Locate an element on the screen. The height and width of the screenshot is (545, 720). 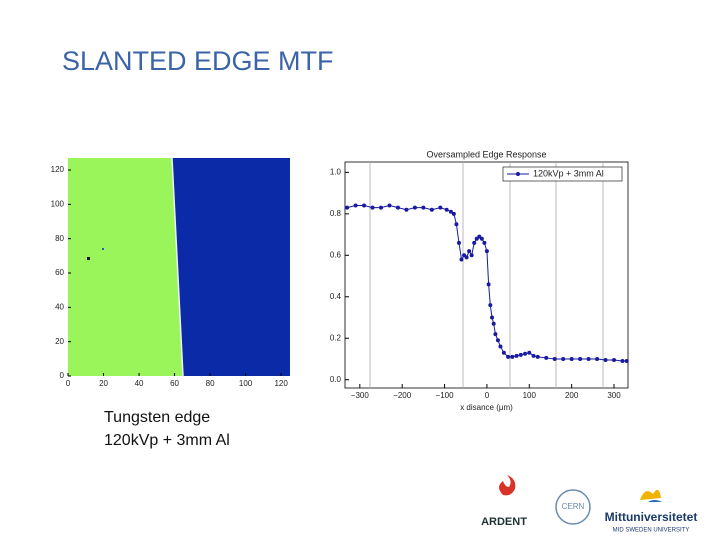
x-tick-label: −200 is located at coordinates (402, 395).